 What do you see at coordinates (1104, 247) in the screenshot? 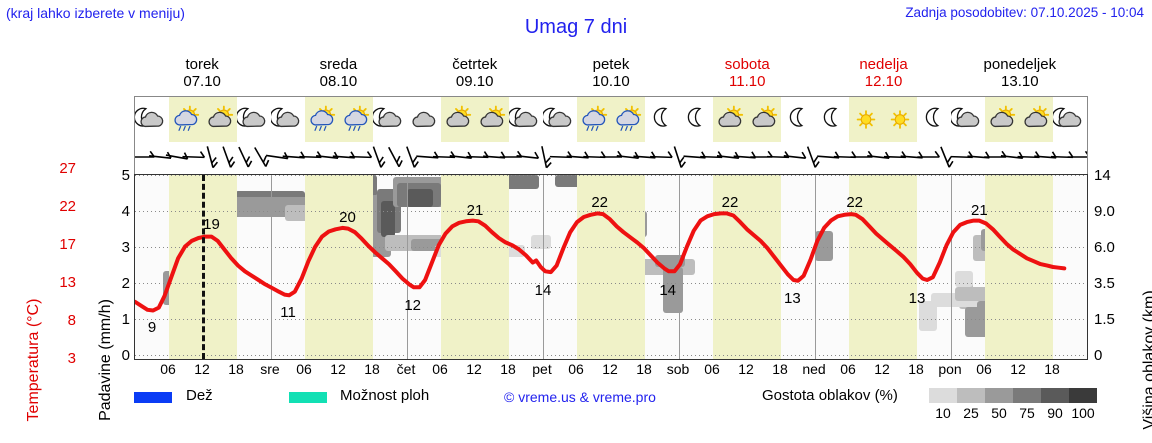
I see `height-tick: 6.0` at bounding box center [1104, 247].